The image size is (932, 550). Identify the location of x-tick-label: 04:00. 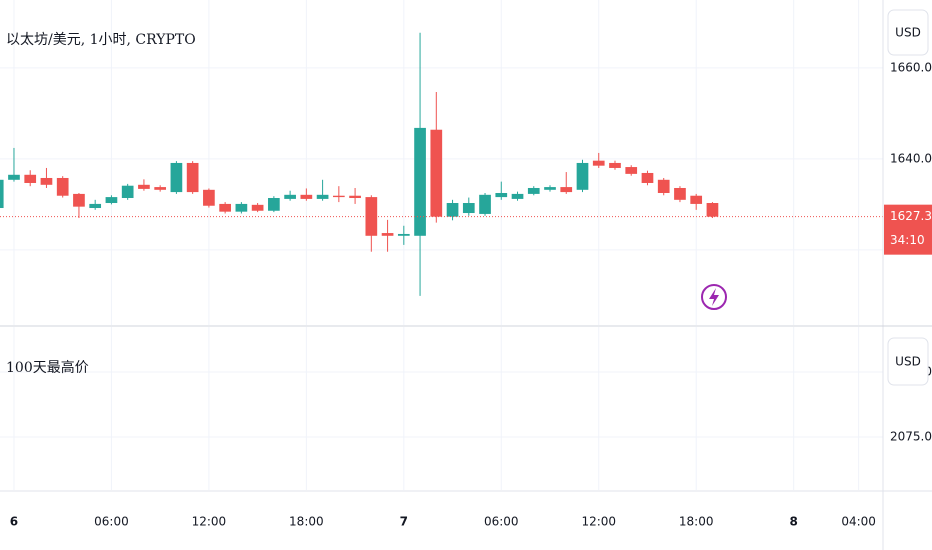
(858, 522).